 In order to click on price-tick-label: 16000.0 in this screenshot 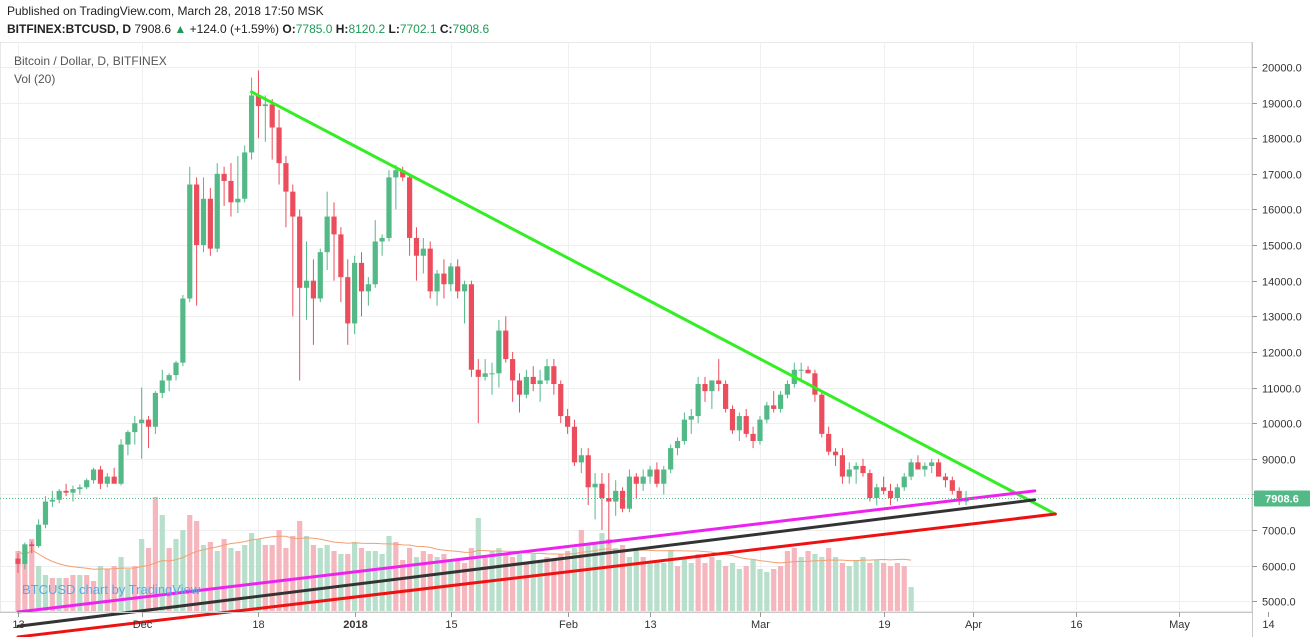, I will do `click(1282, 211)`.